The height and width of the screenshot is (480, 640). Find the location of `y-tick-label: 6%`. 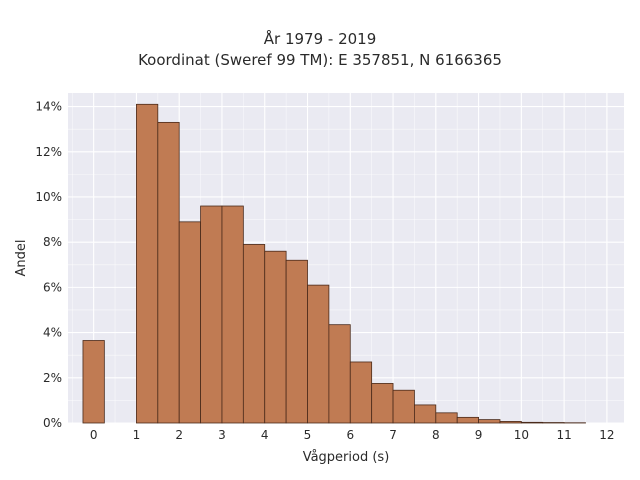

y-tick-label: 6% is located at coordinates (52, 287).